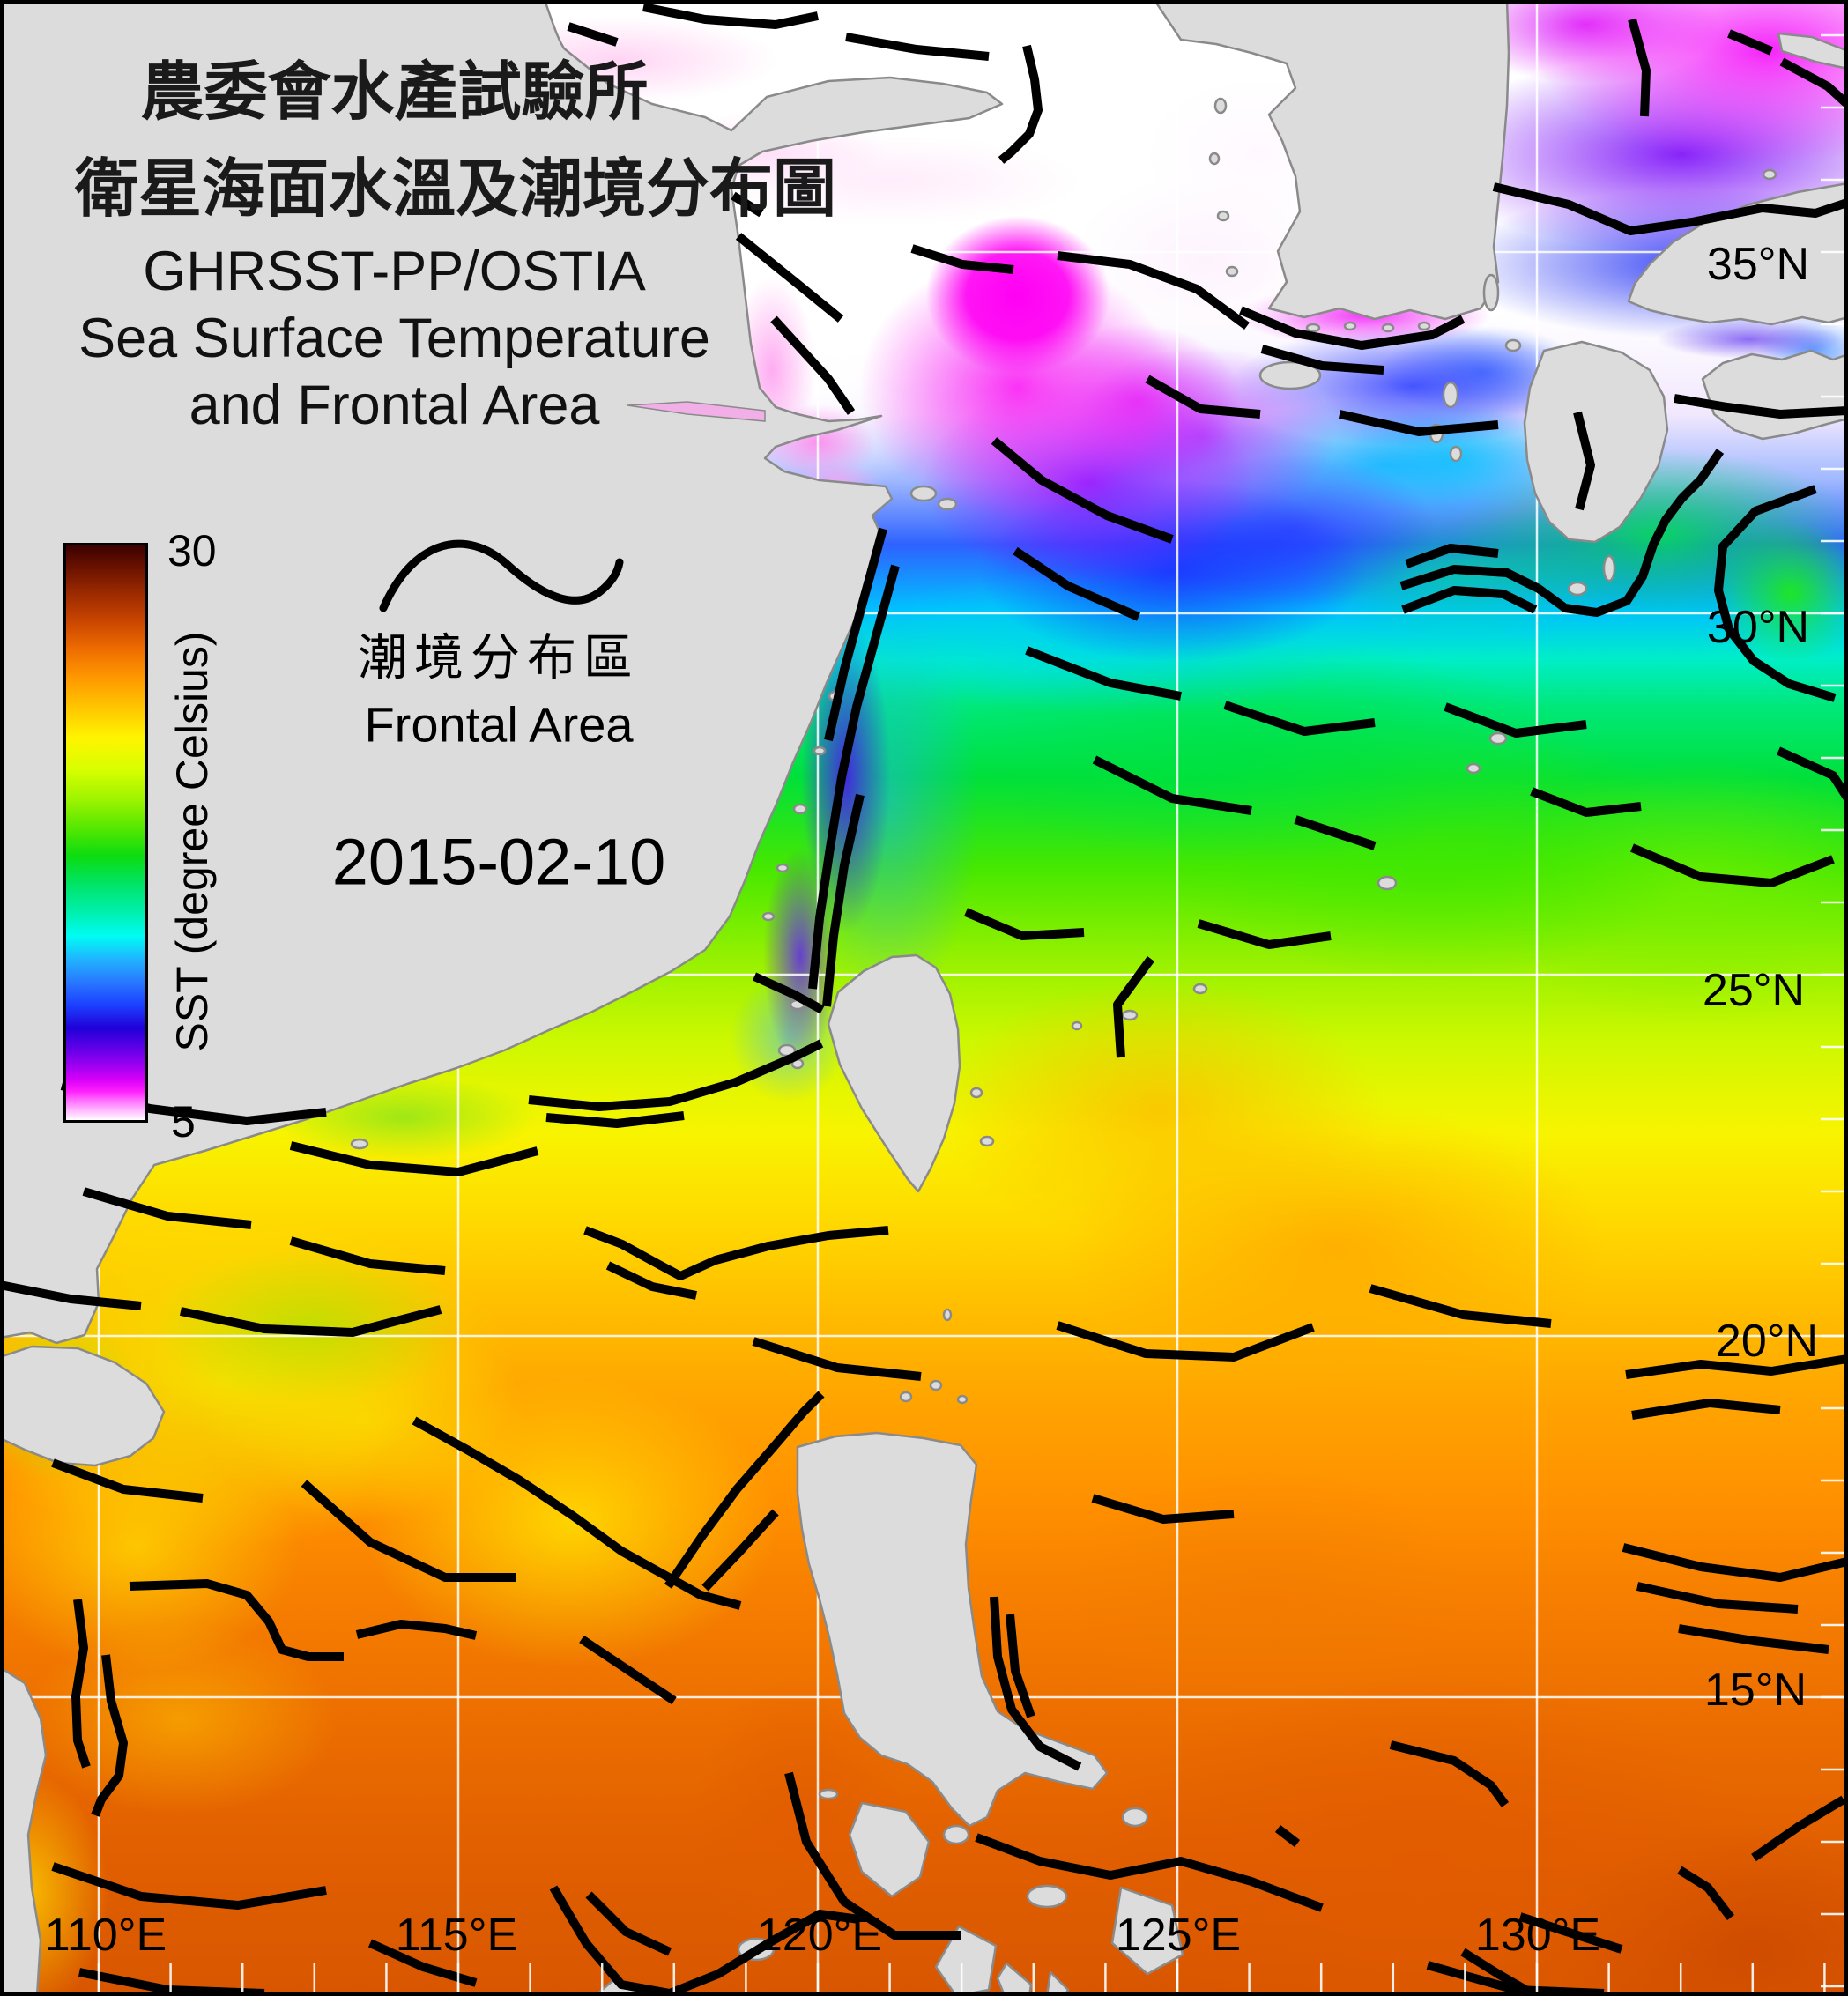 The image size is (1848, 1996). What do you see at coordinates (1223, 216) in the screenshot?
I see `island-korea-w3` at bounding box center [1223, 216].